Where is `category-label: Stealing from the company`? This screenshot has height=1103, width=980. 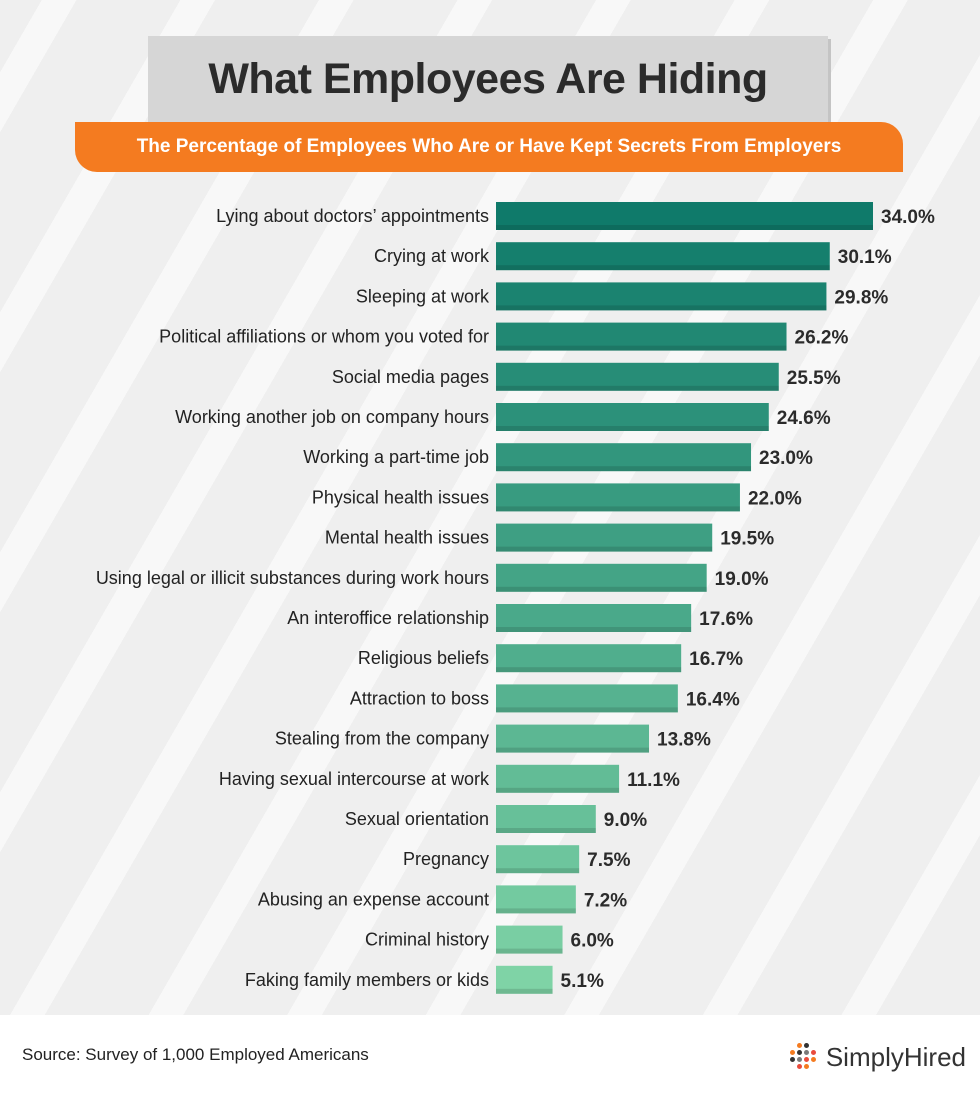
category-label: Stealing from the company is located at coordinates (382, 739).